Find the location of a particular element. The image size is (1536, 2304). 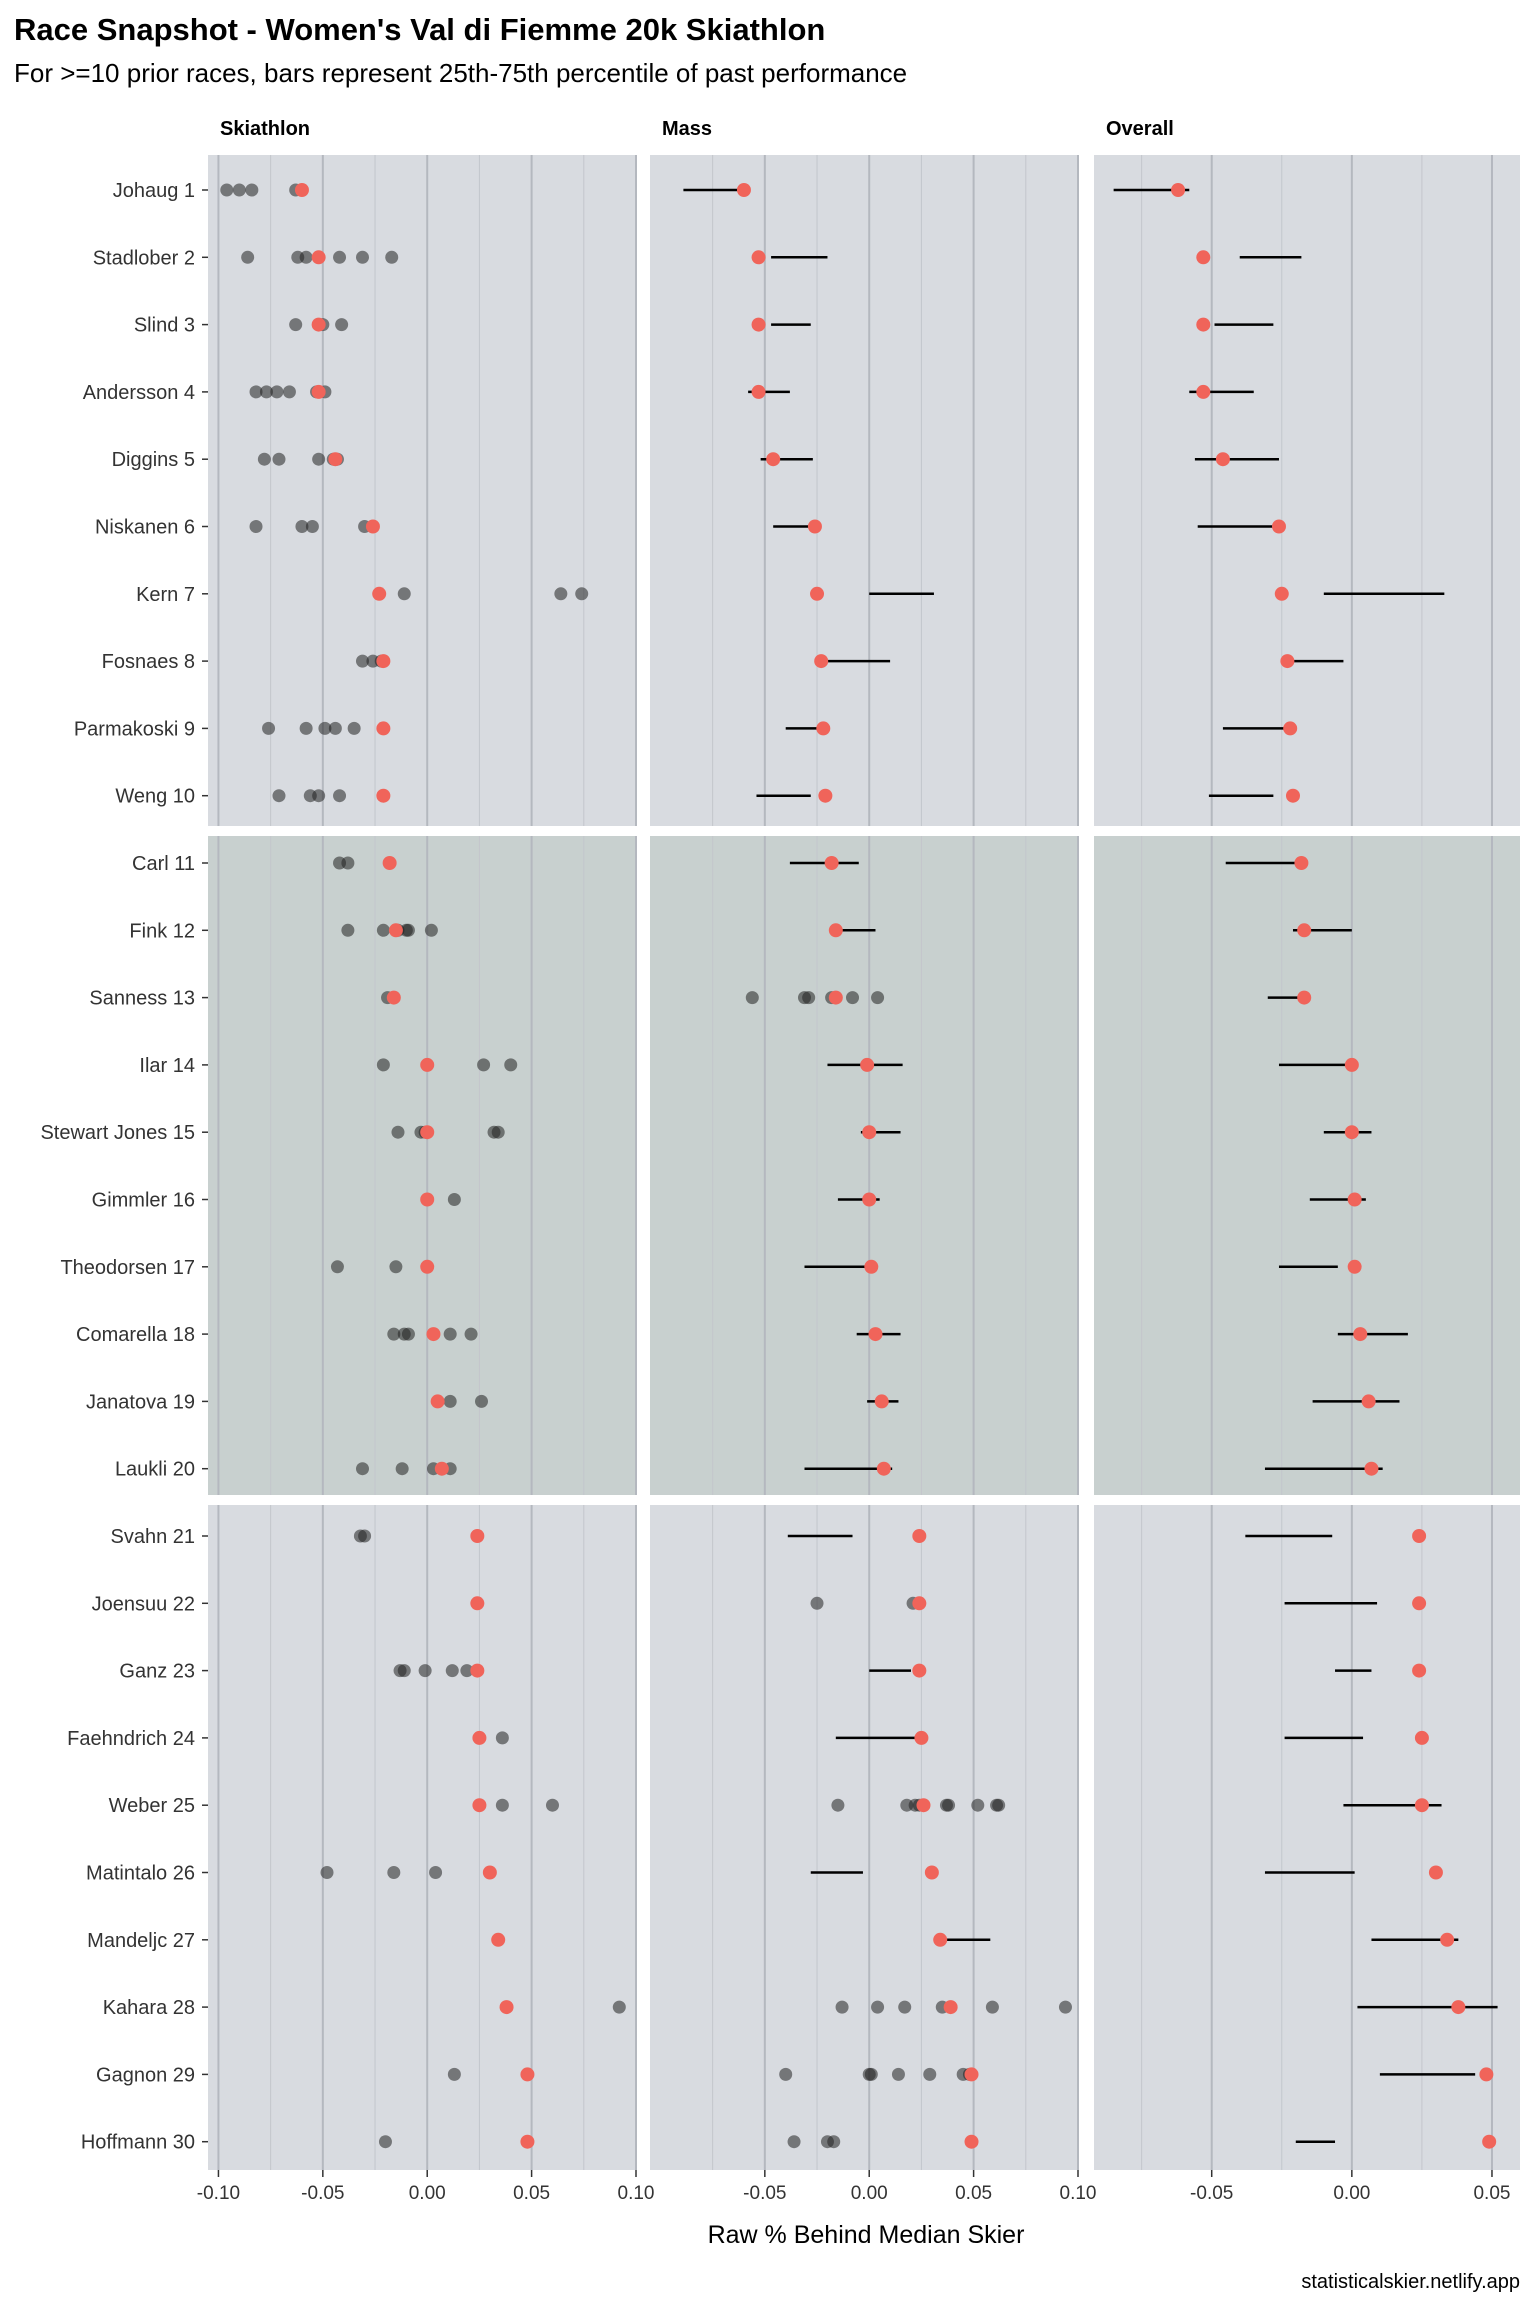

skier-label: Laukli 20 is located at coordinates (155, 1470).